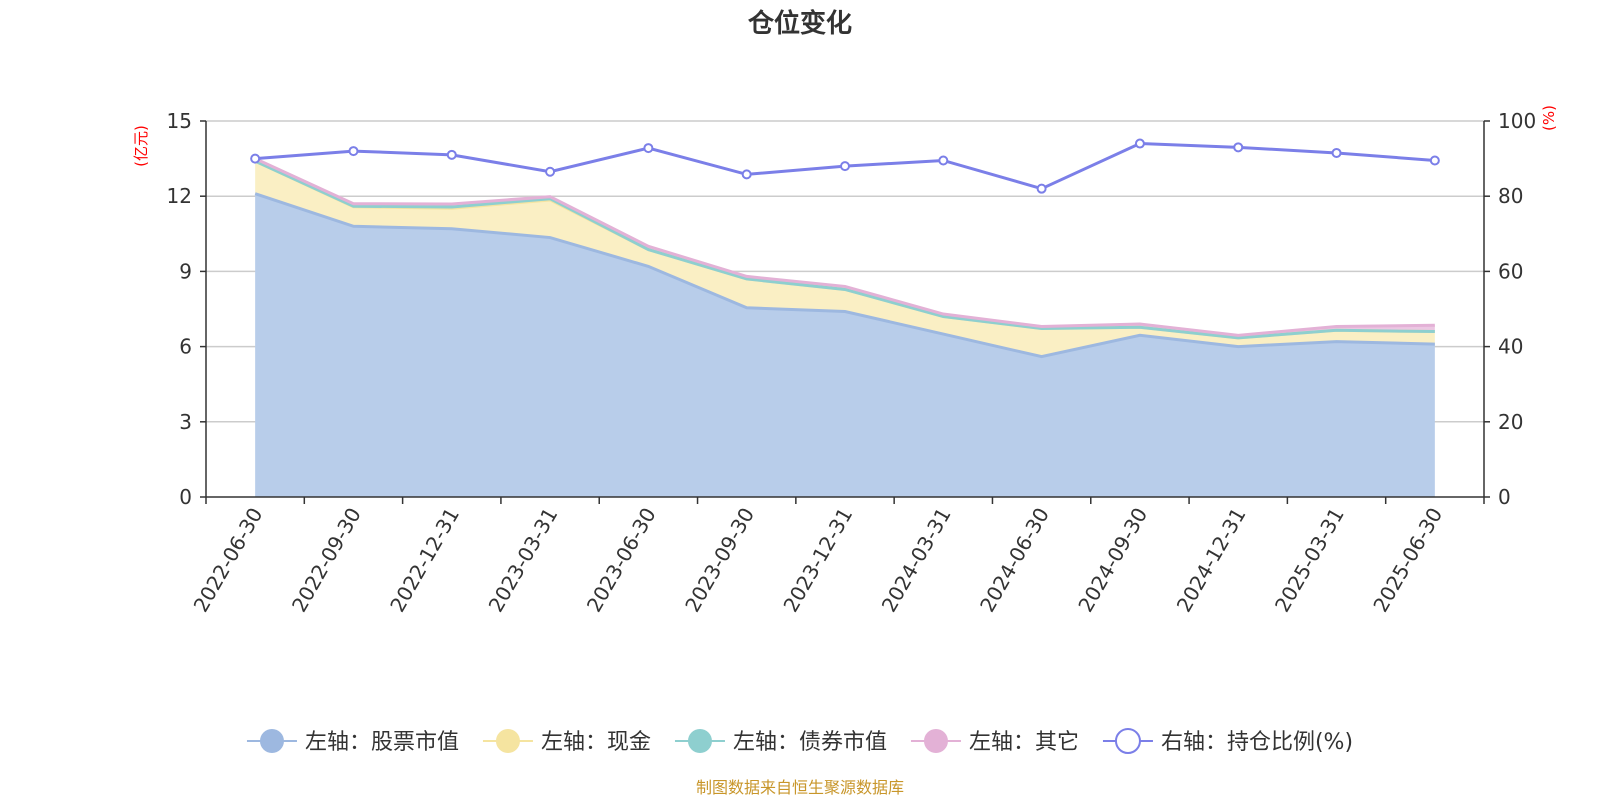  Describe the element at coordinates (523, 560) in the screenshot. I see `x-tick-label: 2023-03-31` at that location.